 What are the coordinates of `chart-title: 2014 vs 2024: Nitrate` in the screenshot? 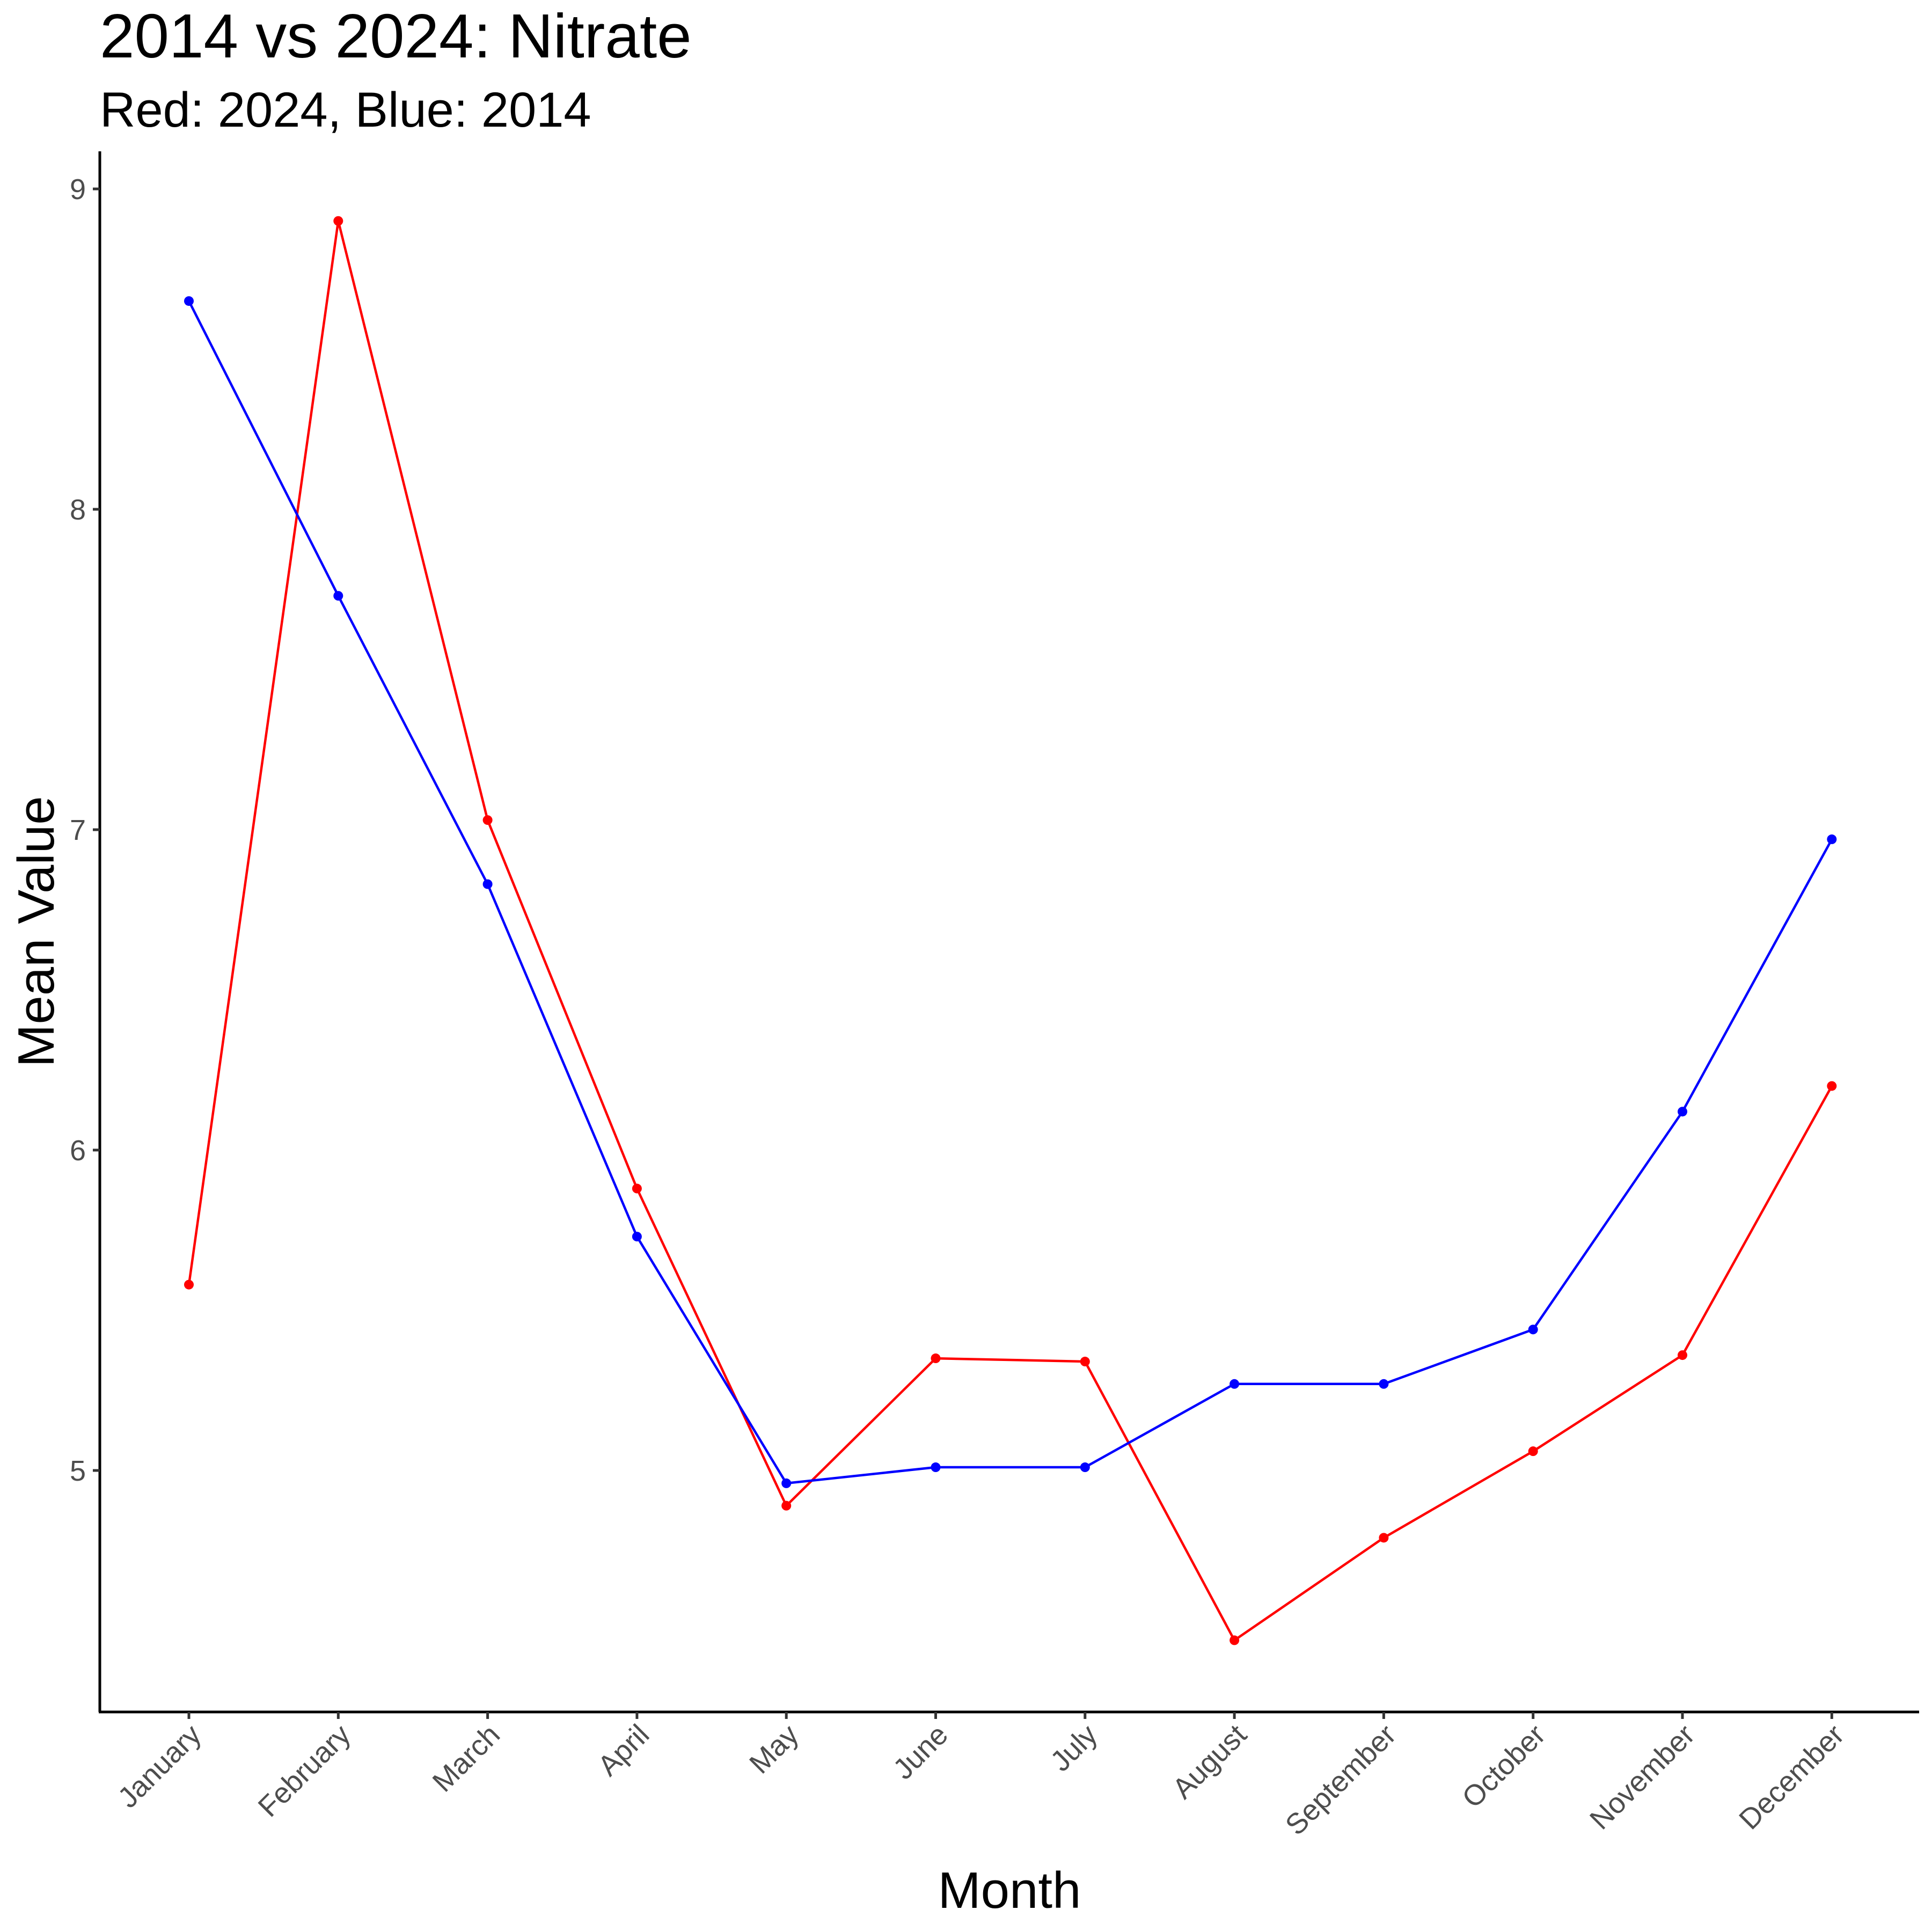 It's located at (396, 36).